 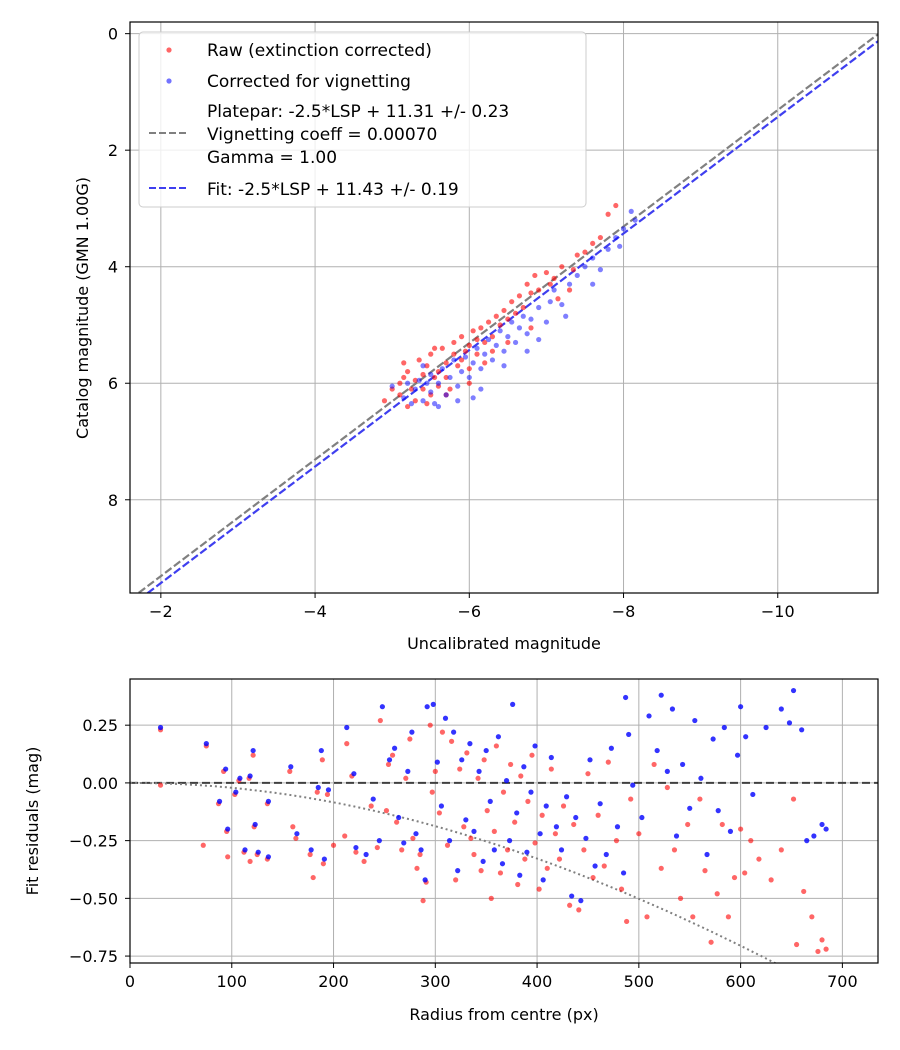 I want to click on legend-box, so click(x=362, y=119).